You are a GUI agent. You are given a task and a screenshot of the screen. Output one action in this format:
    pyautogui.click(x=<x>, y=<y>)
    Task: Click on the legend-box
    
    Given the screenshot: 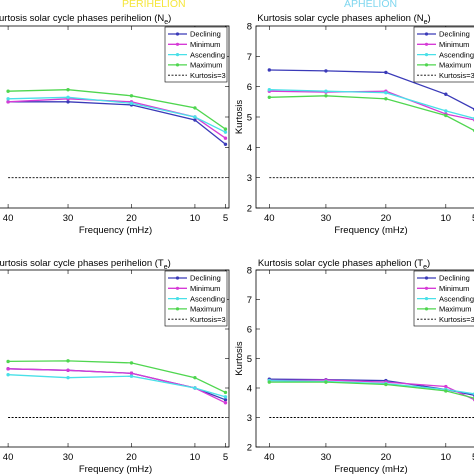 What is the action you would take?
    pyautogui.click(x=196, y=298)
    